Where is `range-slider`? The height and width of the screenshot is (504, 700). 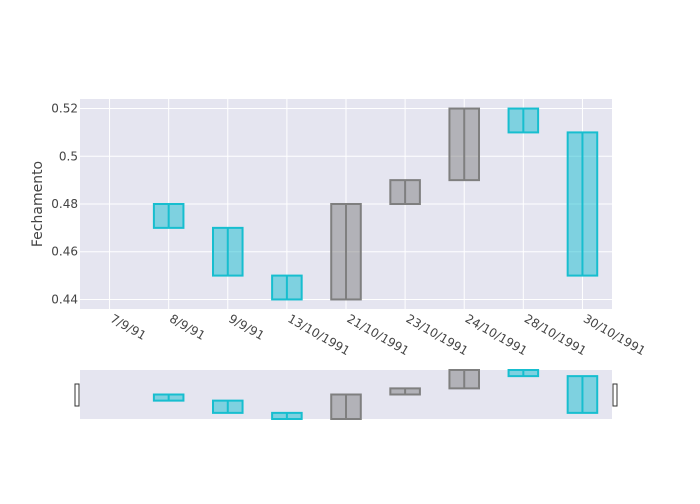
range-slider is located at coordinates (346, 394).